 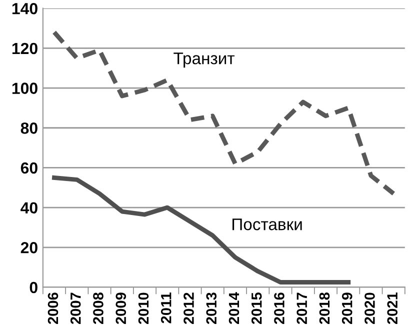 What do you see at coordinates (279, 308) in the screenshot?
I see `x-tick-label: 2016` at bounding box center [279, 308].